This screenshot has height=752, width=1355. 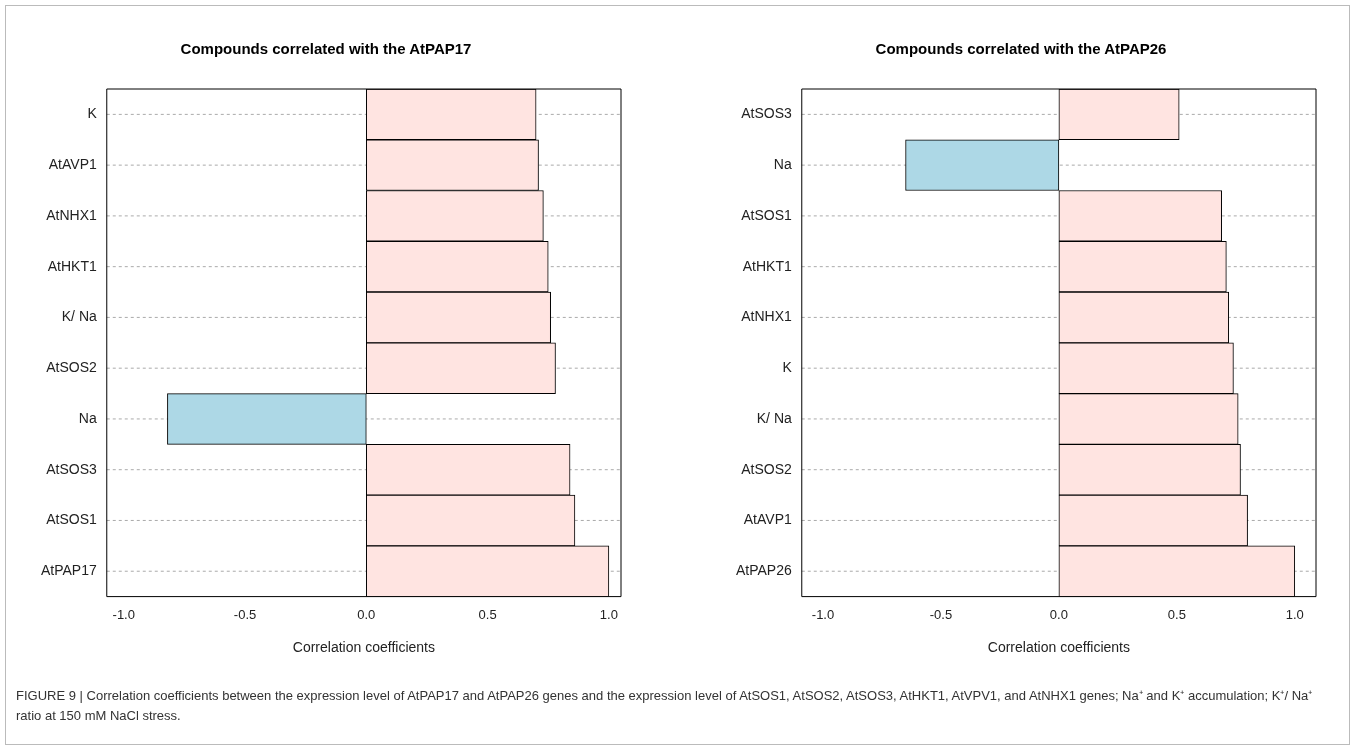 What do you see at coordinates (763, 570) in the screenshot?
I see `y-tick-label: AtPAP26` at bounding box center [763, 570].